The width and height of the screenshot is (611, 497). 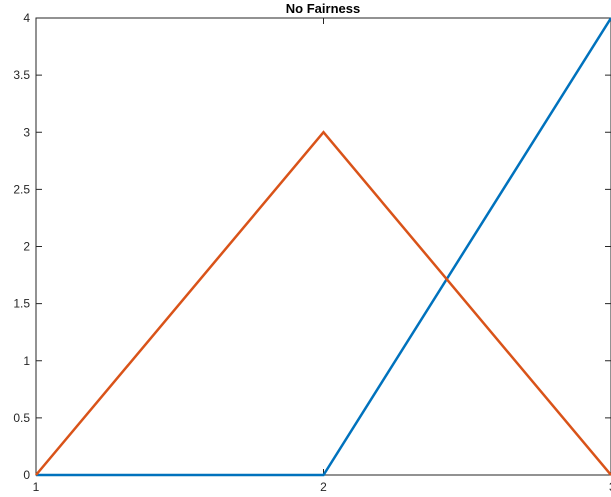 What do you see at coordinates (26, 475) in the screenshot?
I see `y-tick-label: 0` at bounding box center [26, 475].